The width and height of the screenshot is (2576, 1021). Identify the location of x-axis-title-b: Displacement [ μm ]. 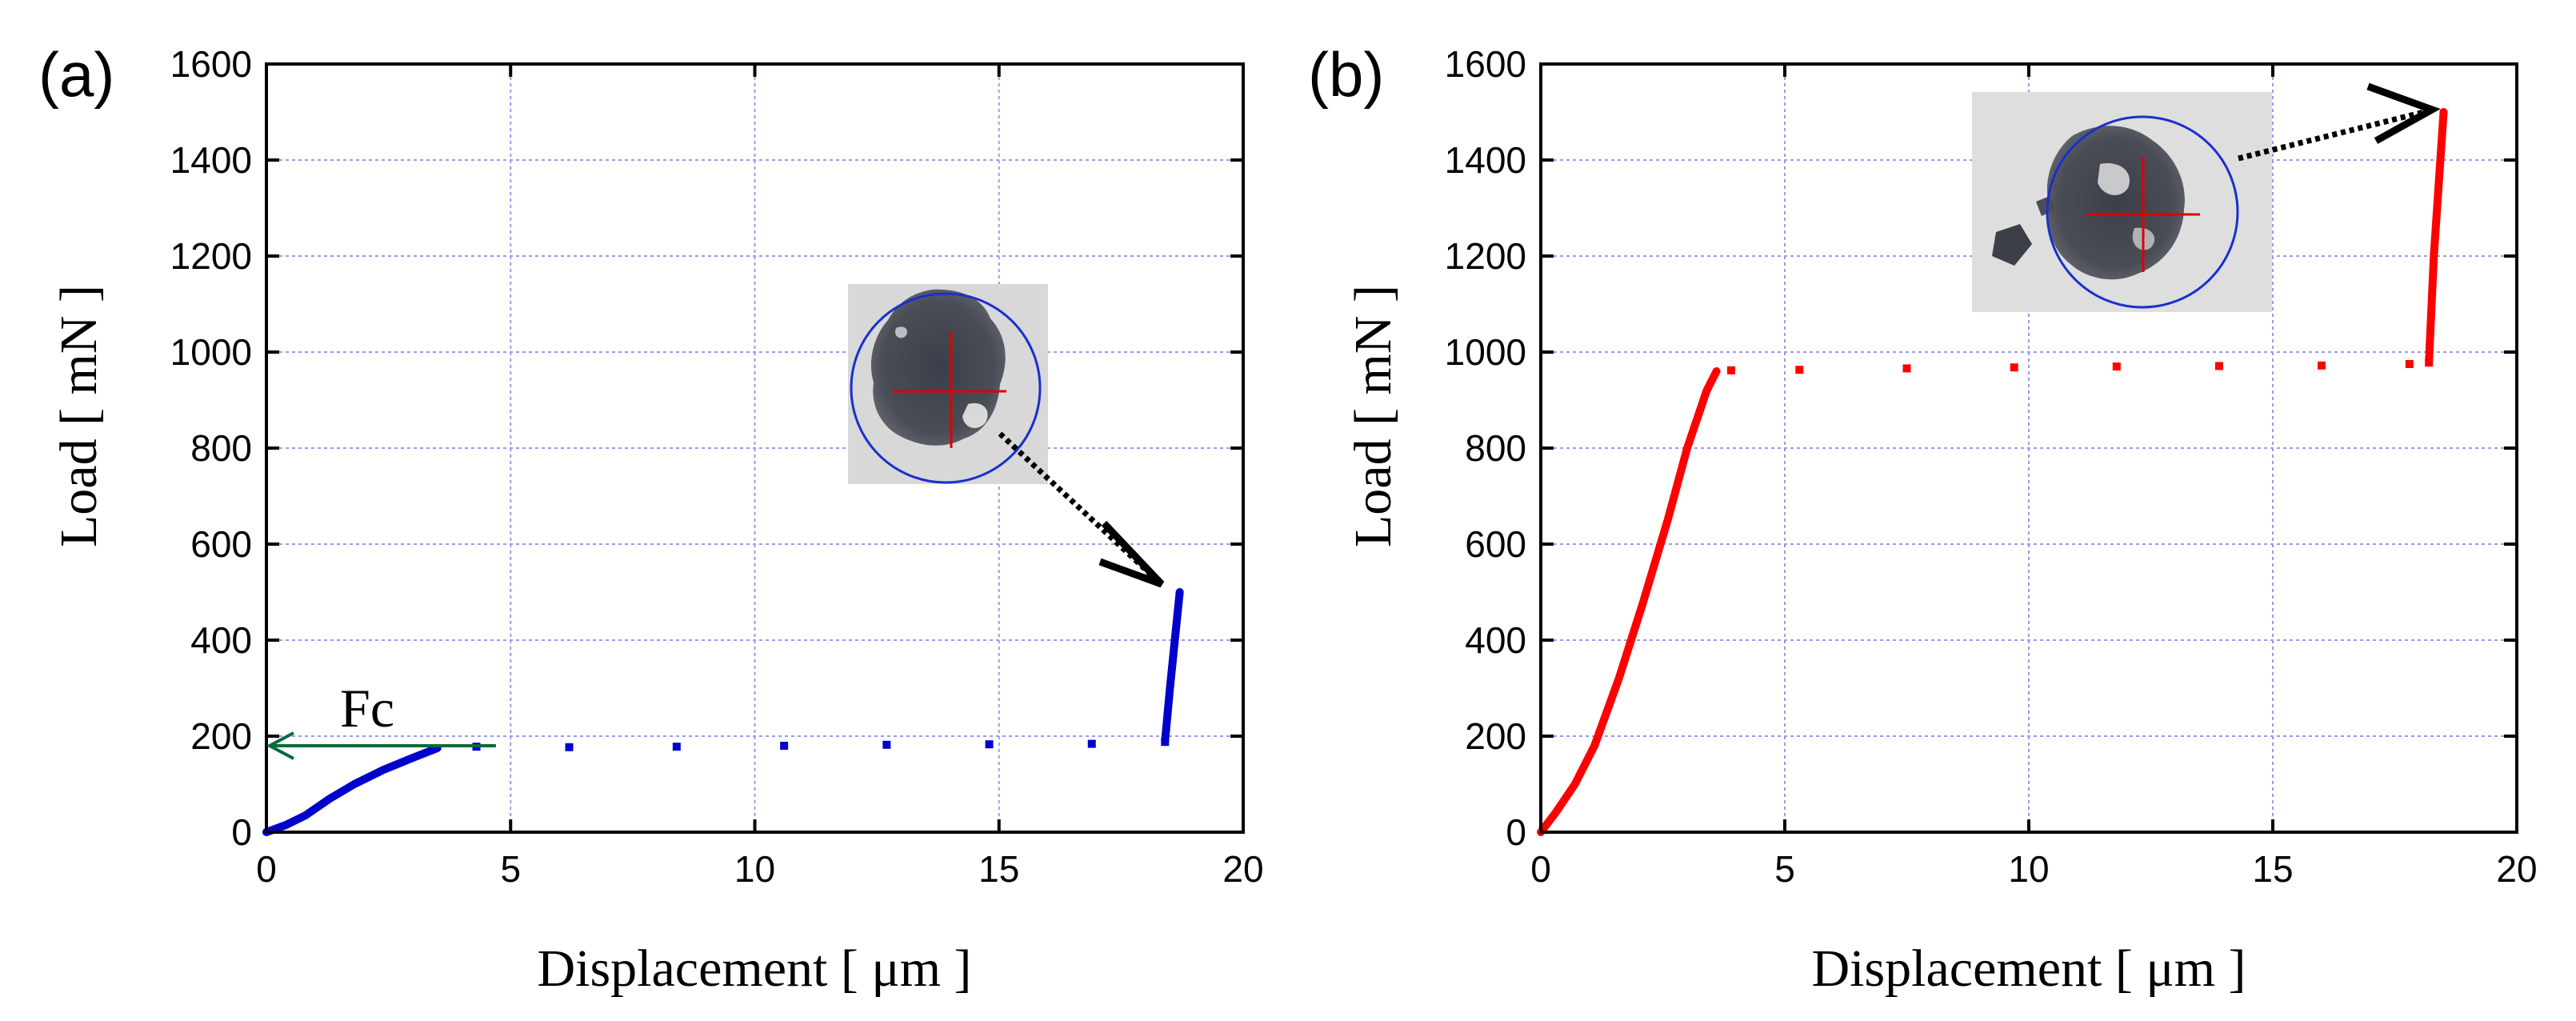
(2028, 969).